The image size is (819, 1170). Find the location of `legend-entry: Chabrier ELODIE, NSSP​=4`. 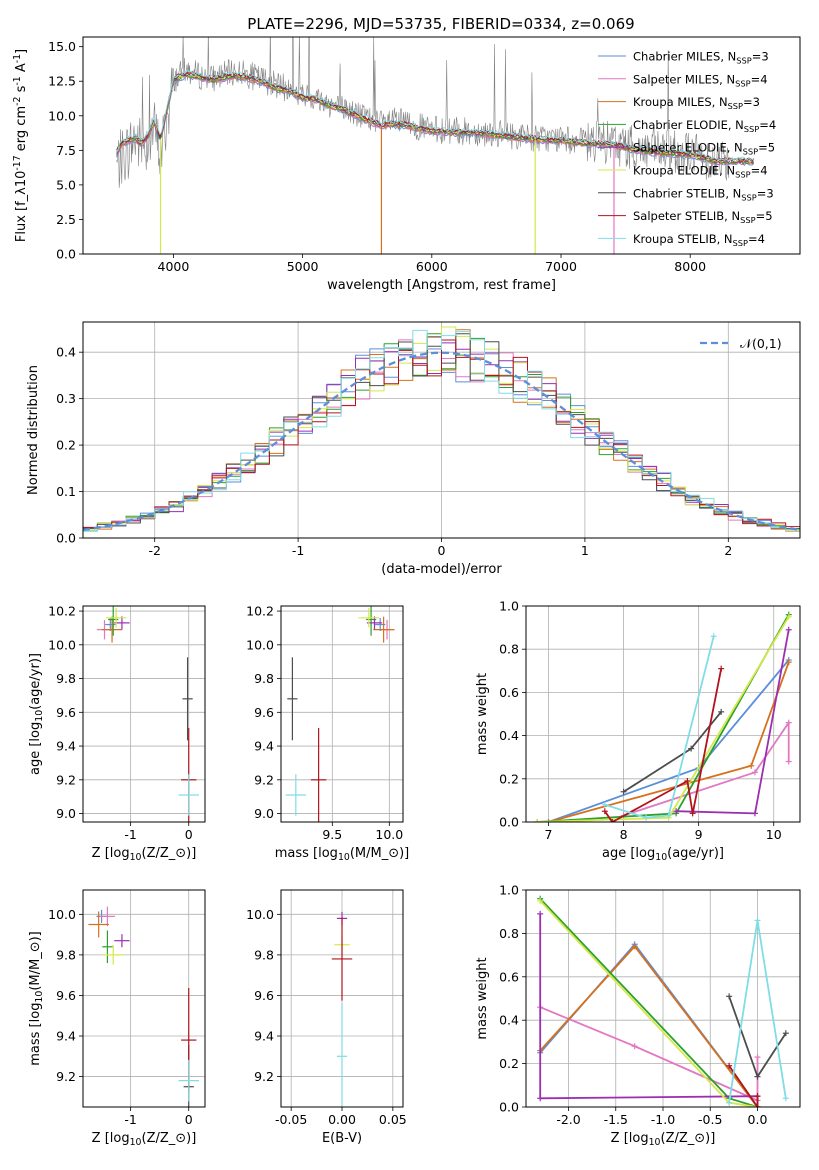

legend-entry: Chabrier ELODIE, NSSP​=4 is located at coordinates (704, 126).